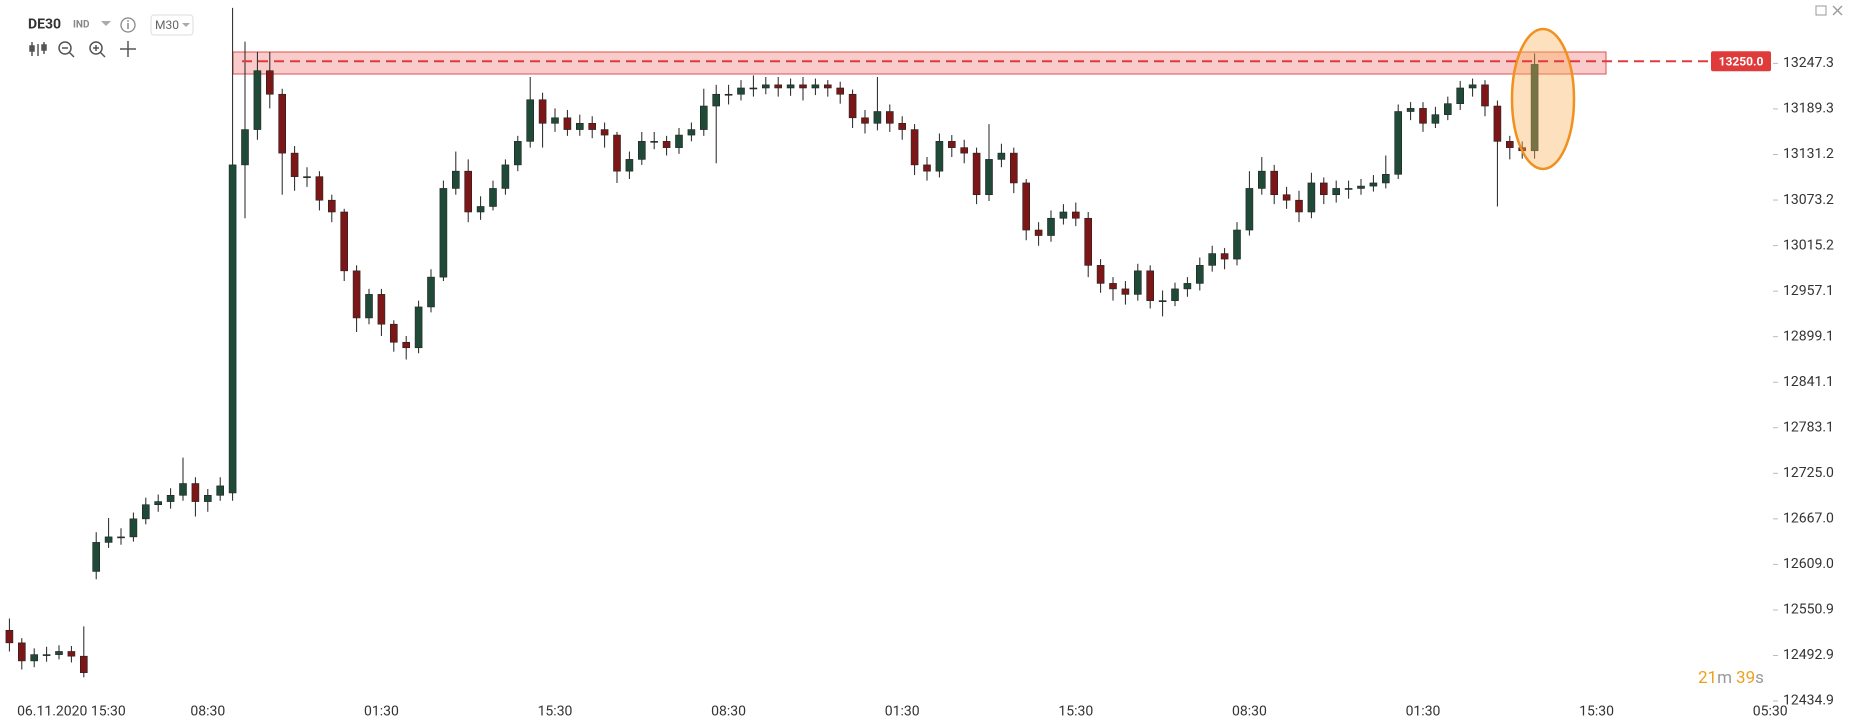  What do you see at coordinates (1808, 519) in the screenshot?
I see `y-tick-label: 12667.0` at bounding box center [1808, 519].